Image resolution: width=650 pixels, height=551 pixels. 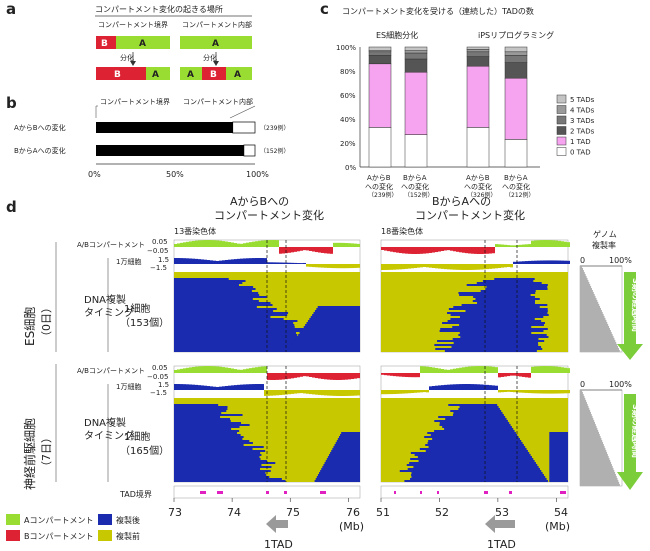 What do you see at coordinates (415, 178) in the screenshot?
I see `c-bar2-l1: BからA` at bounding box center [415, 178].